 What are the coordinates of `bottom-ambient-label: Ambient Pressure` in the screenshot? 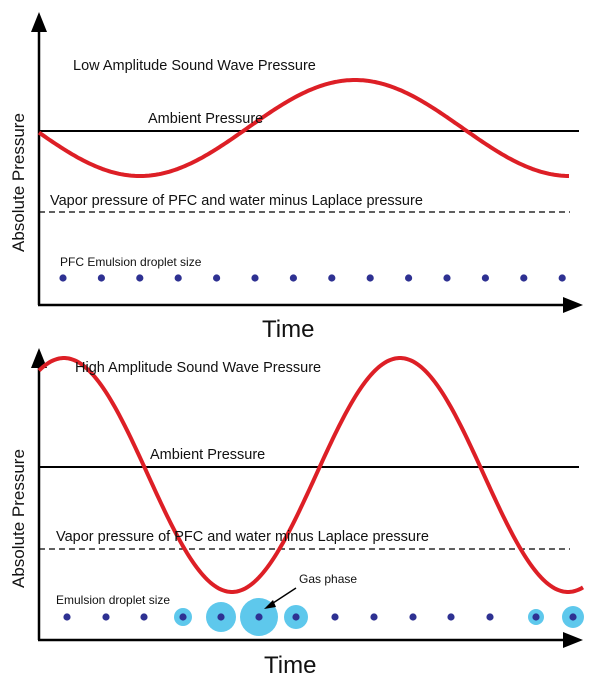 It's located at (207, 455).